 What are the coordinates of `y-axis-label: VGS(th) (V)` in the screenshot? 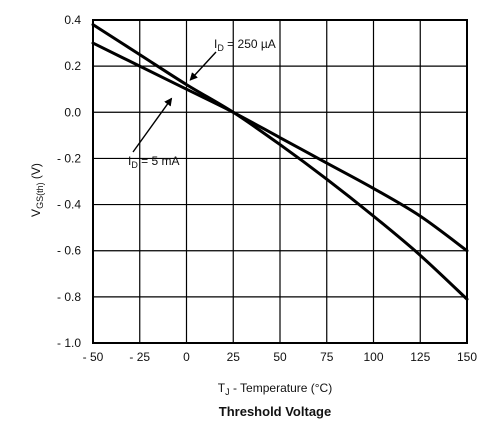 It's located at (37, 190).